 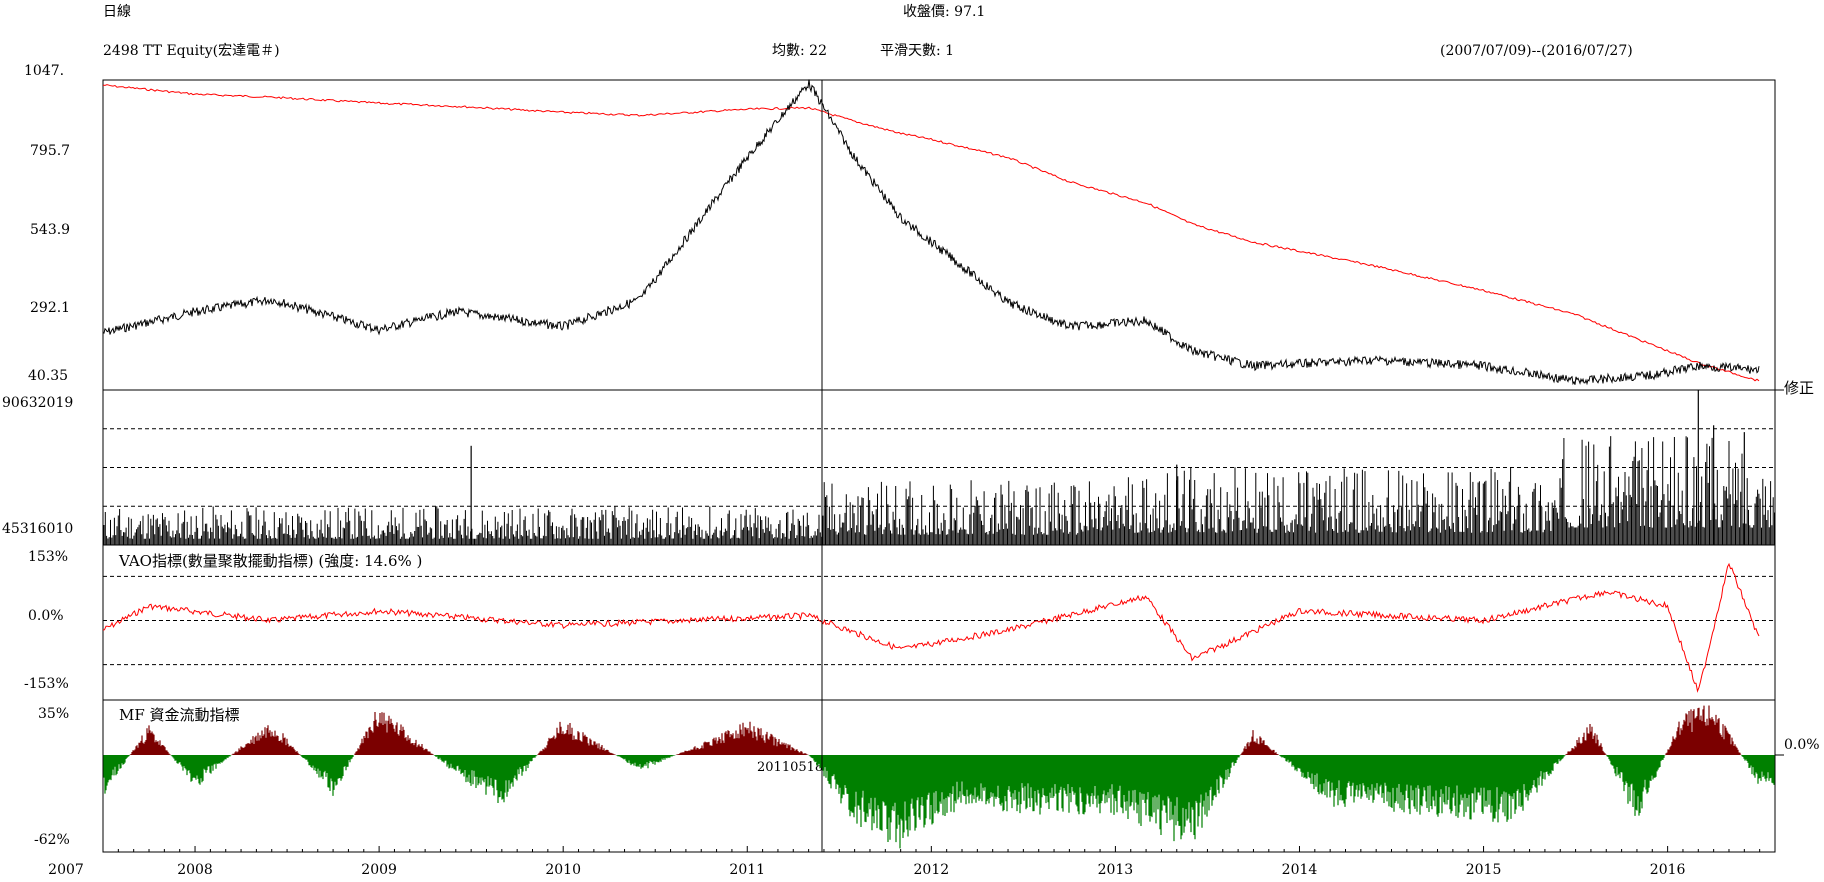 I want to click on x-axis-year-label: 2007, so click(x=66, y=870).